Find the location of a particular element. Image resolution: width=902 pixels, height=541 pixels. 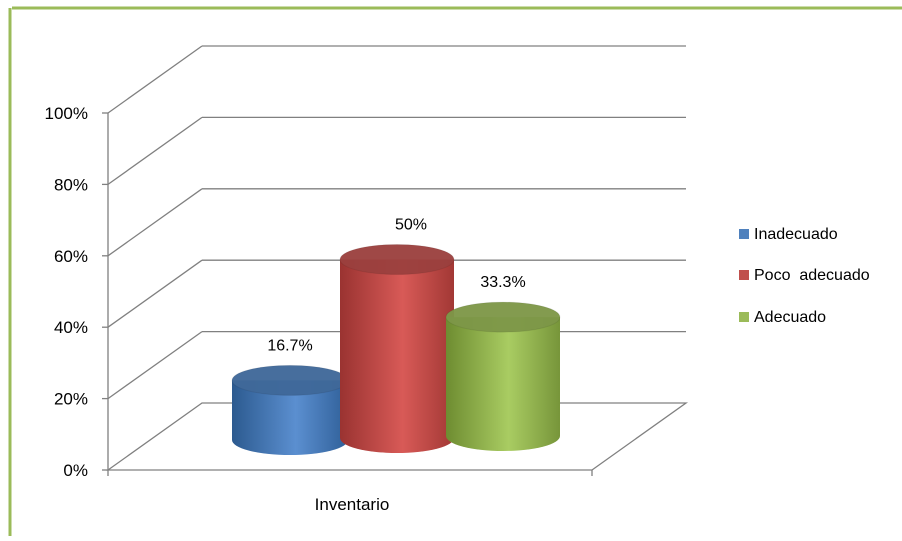

bars-layer is located at coordinates (396, 349).